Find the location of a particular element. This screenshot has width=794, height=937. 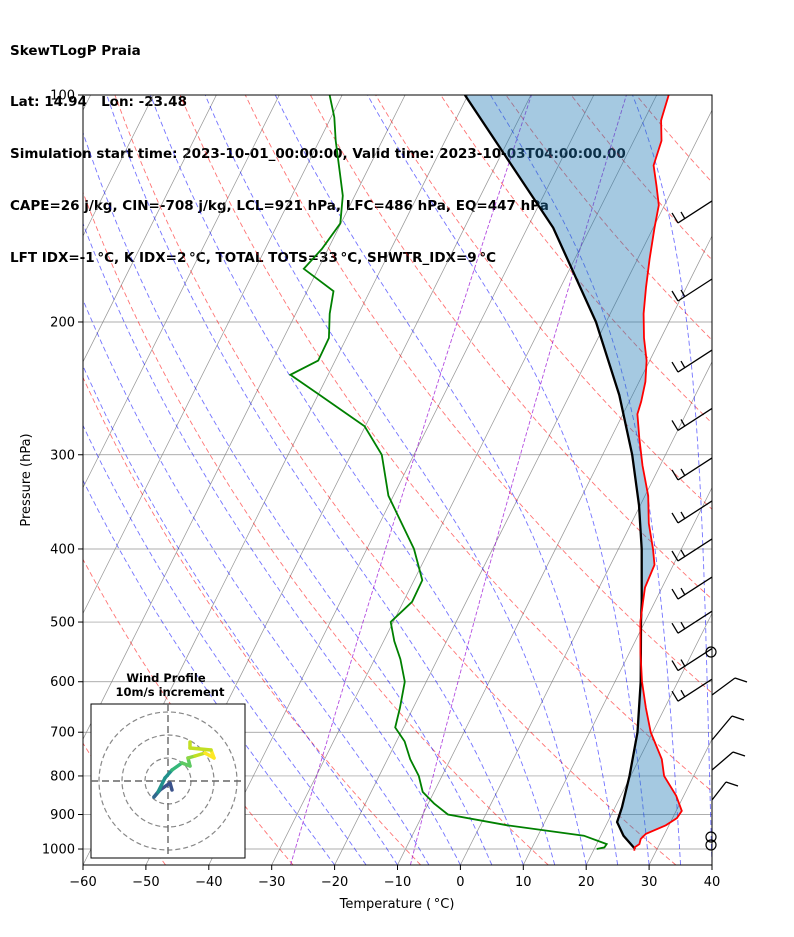

x-tick-label: 0 is located at coordinates (460, 882).